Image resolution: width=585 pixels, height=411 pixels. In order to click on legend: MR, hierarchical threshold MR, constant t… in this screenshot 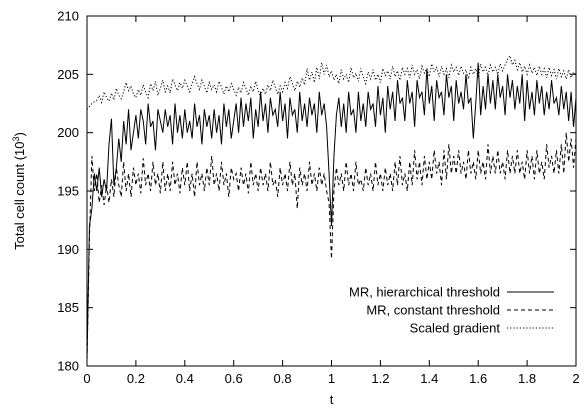, I will do `click(451, 310)`.